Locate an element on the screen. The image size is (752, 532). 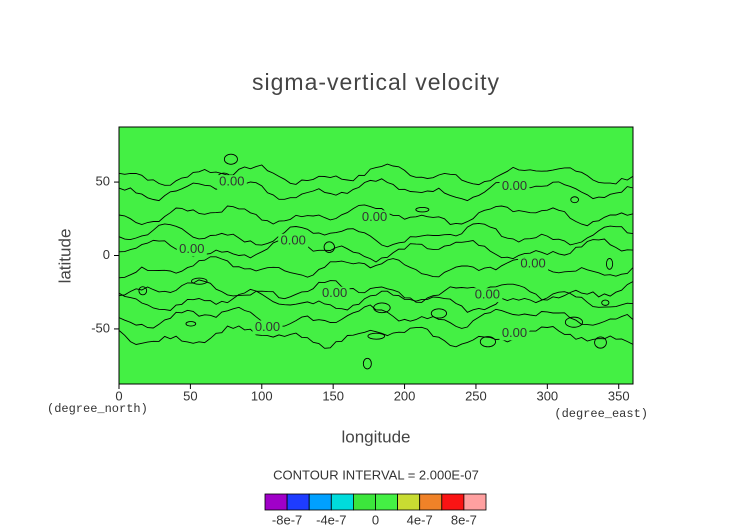
x-tick-label: 150 is located at coordinates (333, 395).